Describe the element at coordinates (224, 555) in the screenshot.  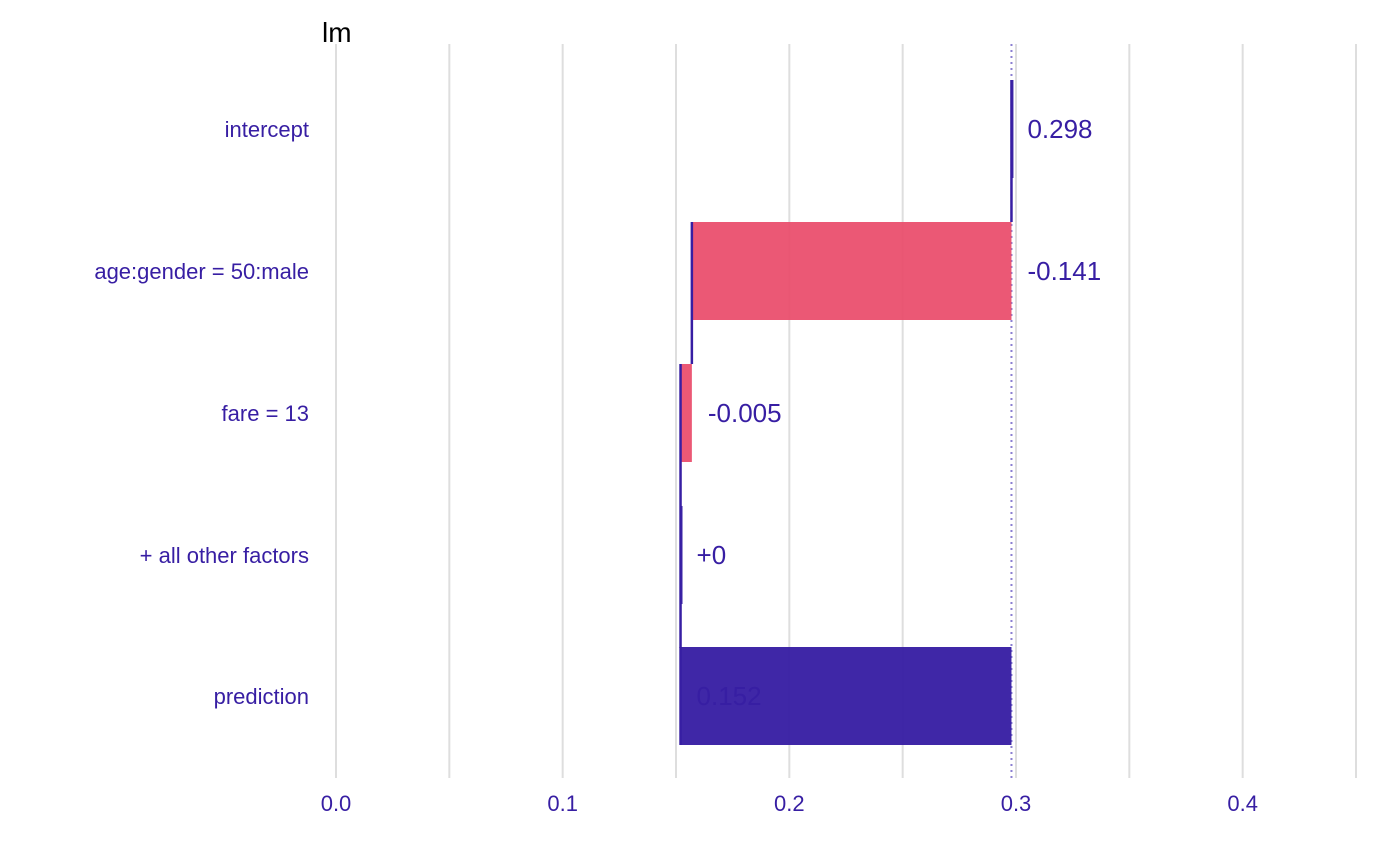
I see `y-category-label: + all other factors` at that location.